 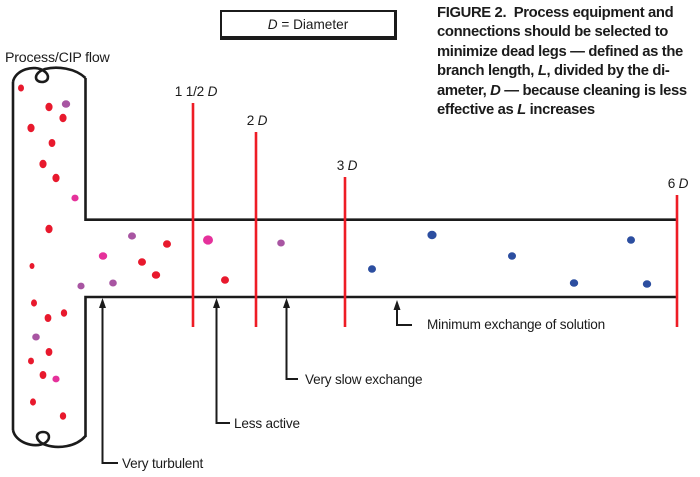 I want to click on marker-label-2d-symbol: D, so click(x=262, y=120).